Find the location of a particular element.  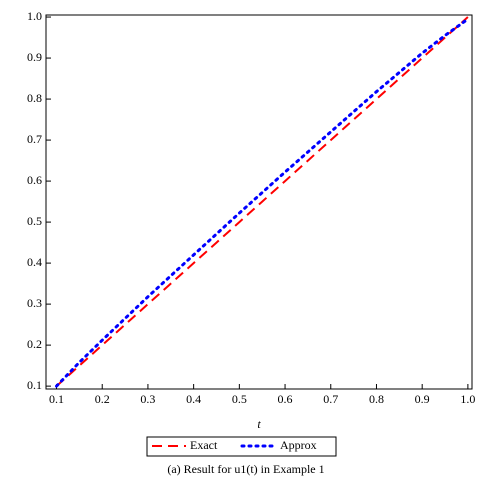

legend-label: Approx is located at coordinates (298, 445).